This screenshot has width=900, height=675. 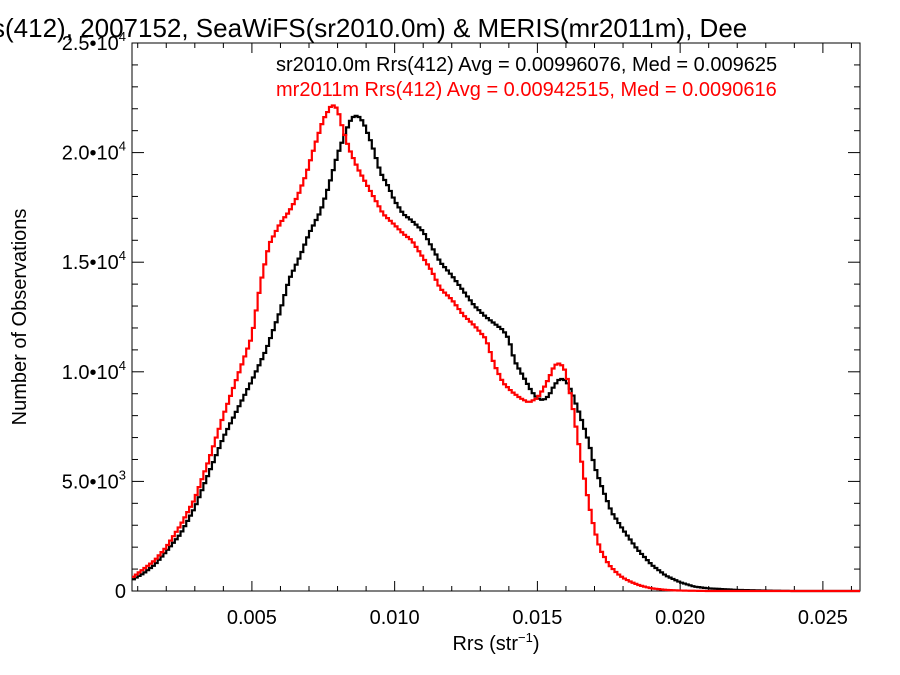 What do you see at coordinates (680, 618) in the screenshot?
I see `x-tick-label: 0.020` at bounding box center [680, 618].